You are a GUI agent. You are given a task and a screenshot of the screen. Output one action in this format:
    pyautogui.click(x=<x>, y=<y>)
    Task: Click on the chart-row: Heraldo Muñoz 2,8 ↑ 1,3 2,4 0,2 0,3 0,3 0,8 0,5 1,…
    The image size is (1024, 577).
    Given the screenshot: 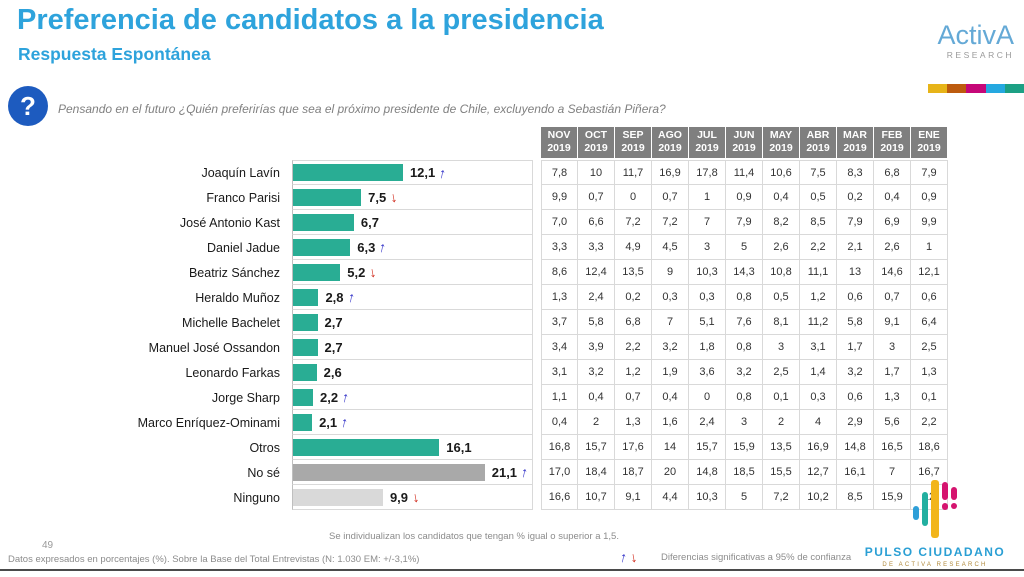 What is the action you would take?
    pyautogui.click(x=474, y=297)
    